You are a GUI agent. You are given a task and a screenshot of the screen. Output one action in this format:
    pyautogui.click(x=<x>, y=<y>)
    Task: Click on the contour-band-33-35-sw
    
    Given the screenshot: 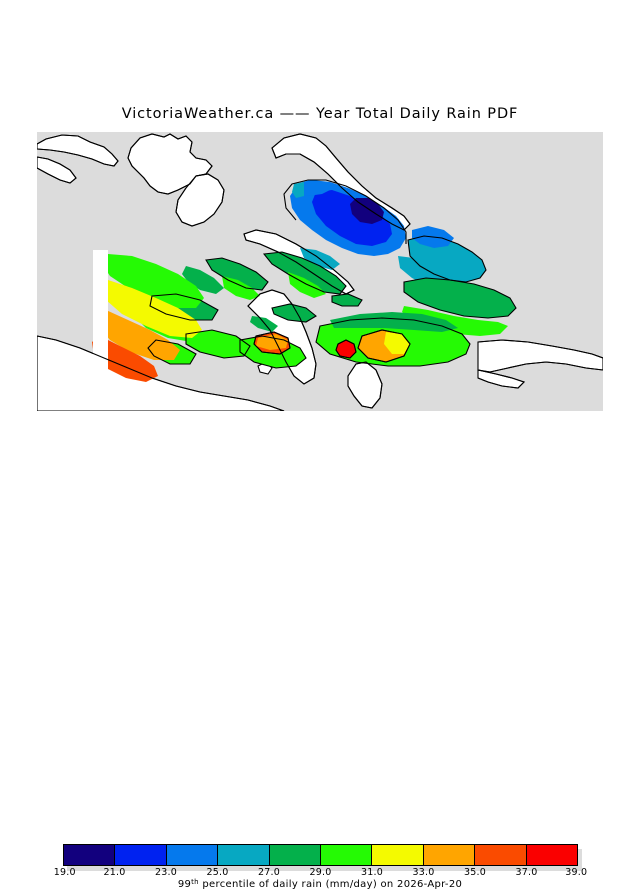 What is the action you would take?
    pyautogui.click(x=138, y=335)
    